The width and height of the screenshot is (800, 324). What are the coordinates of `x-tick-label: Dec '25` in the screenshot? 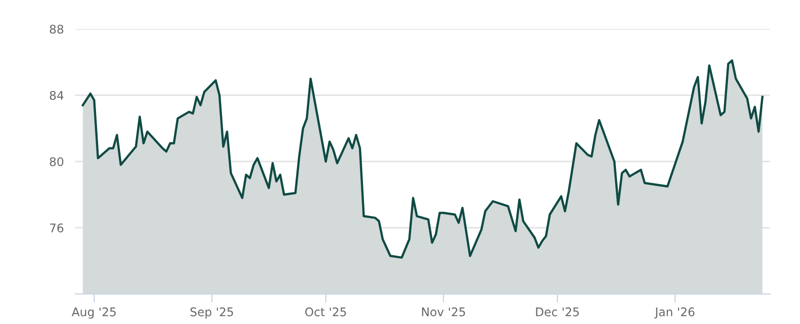 It's located at (557, 311).